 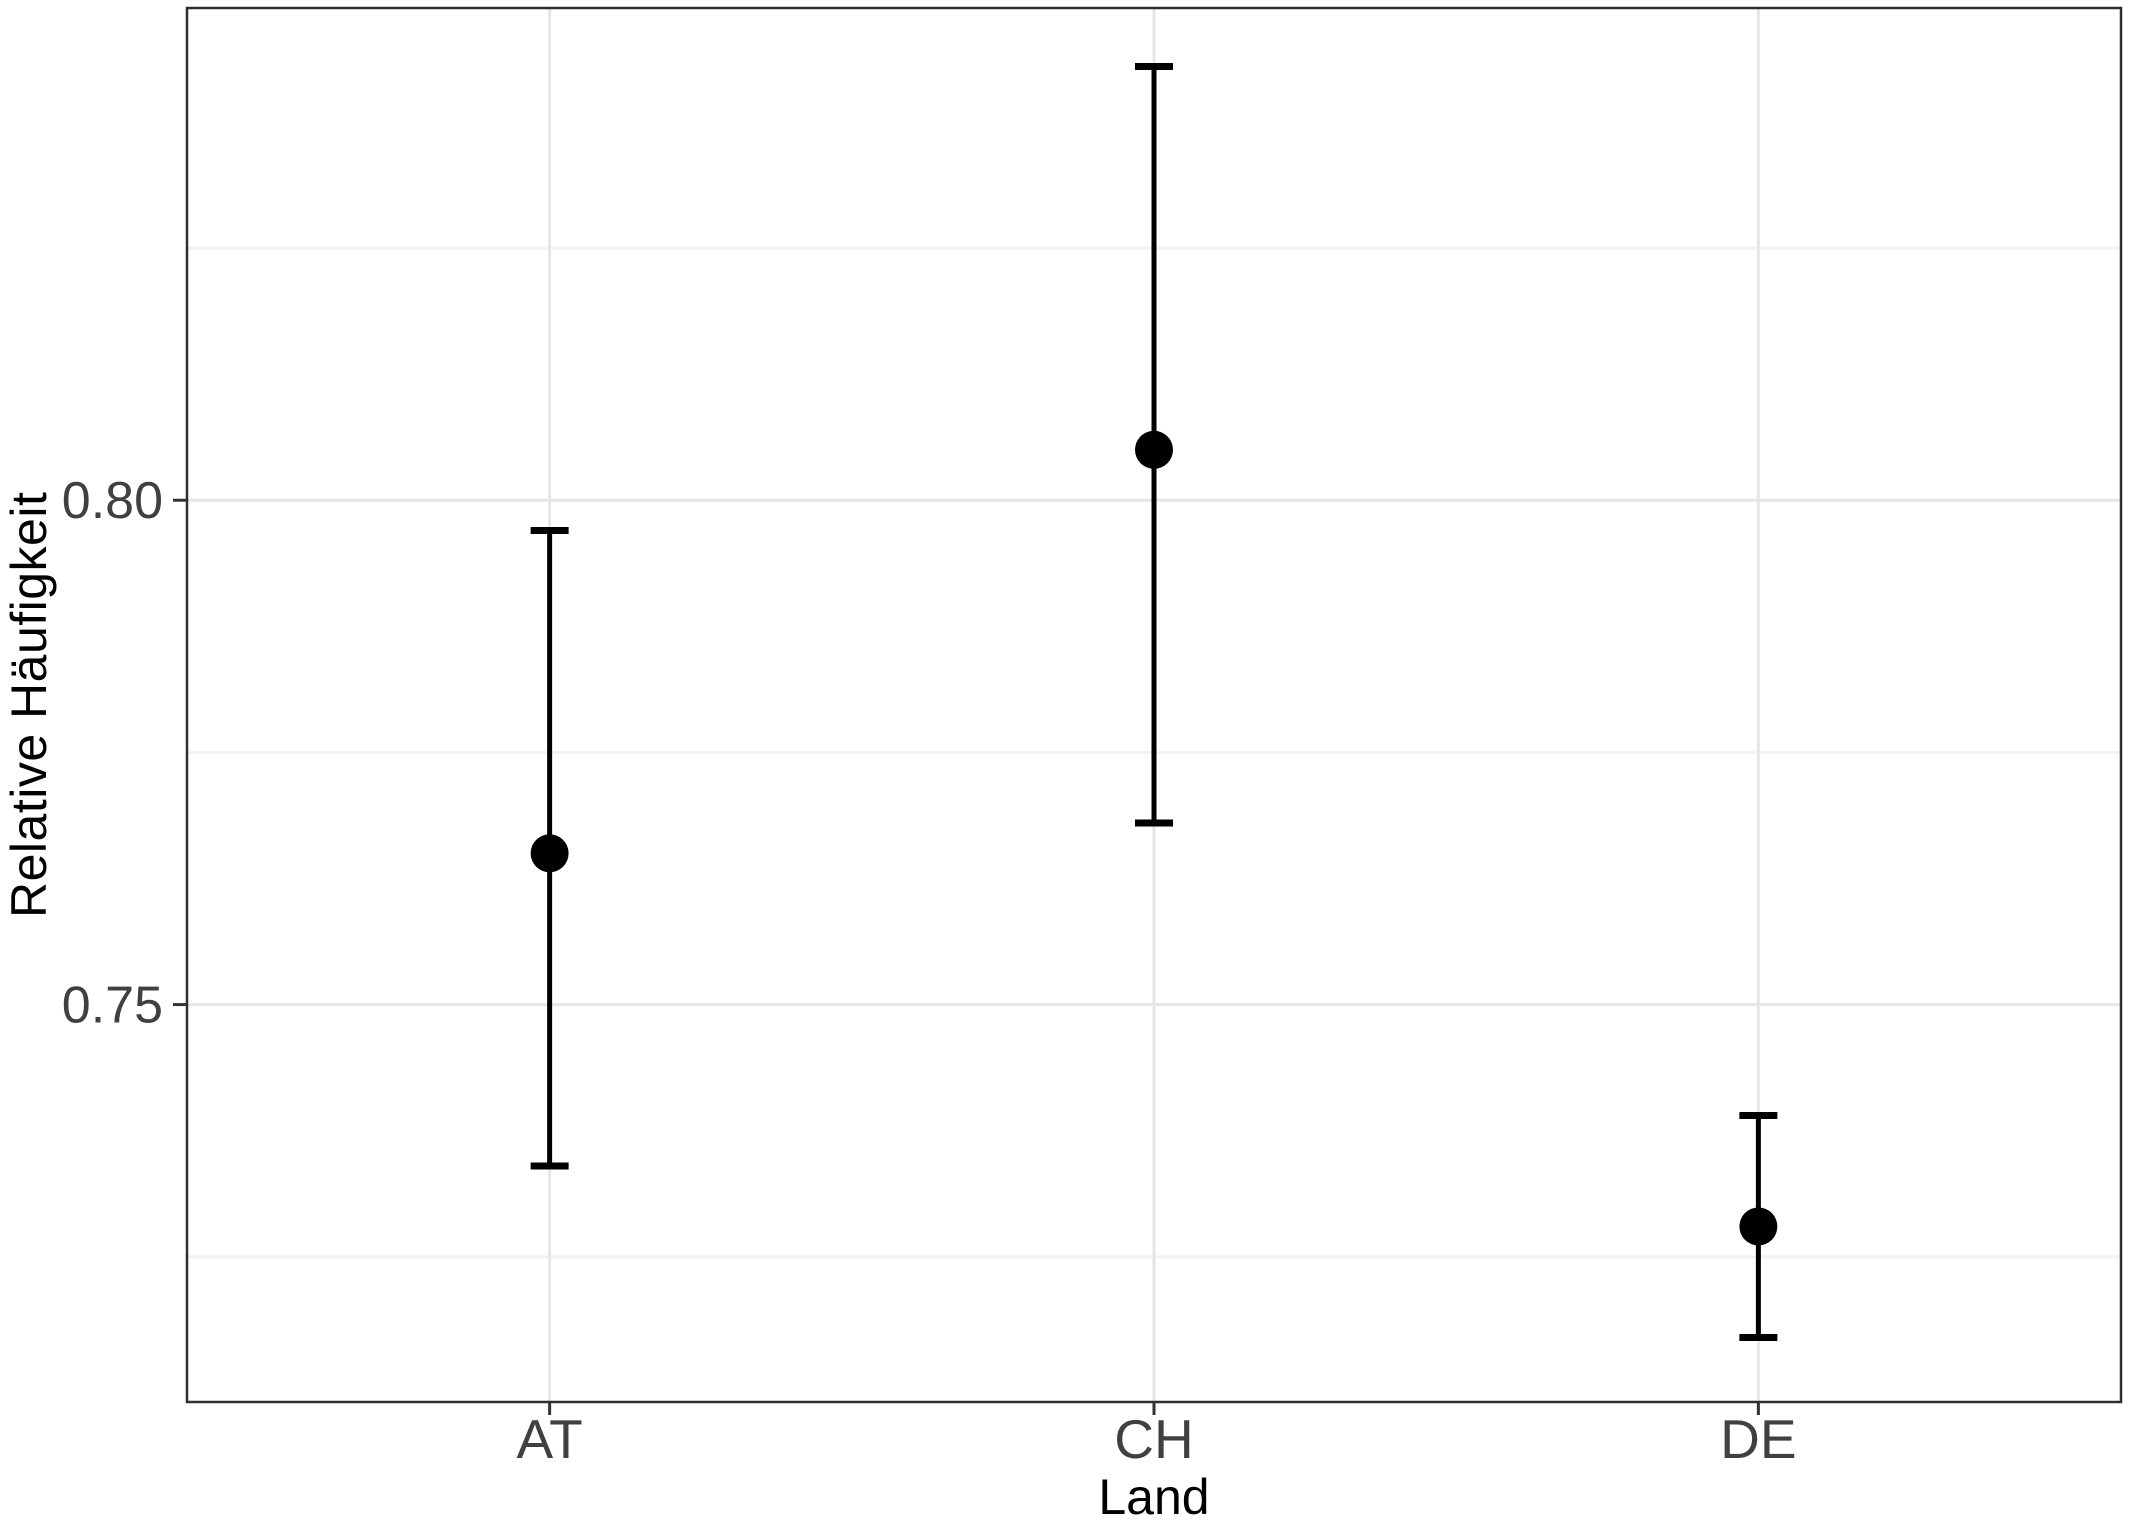 I want to click on x-tick-label-at: AT, so click(x=550, y=1439).